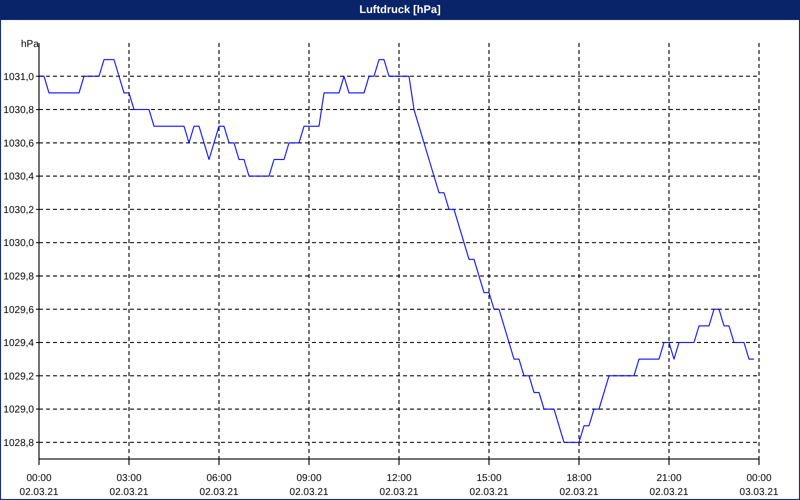 This screenshot has width=800, height=500. What do you see at coordinates (18, 244) in the screenshot?
I see `y-tick-label: 1030,0` at bounding box center [18, 244].